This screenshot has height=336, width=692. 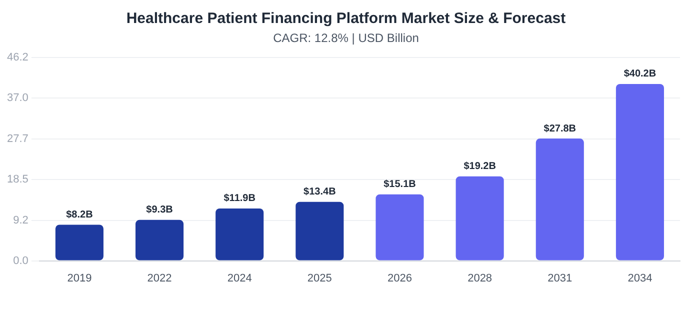 I want to click on x-tick-label: 2028, so click(x=480, y=278).